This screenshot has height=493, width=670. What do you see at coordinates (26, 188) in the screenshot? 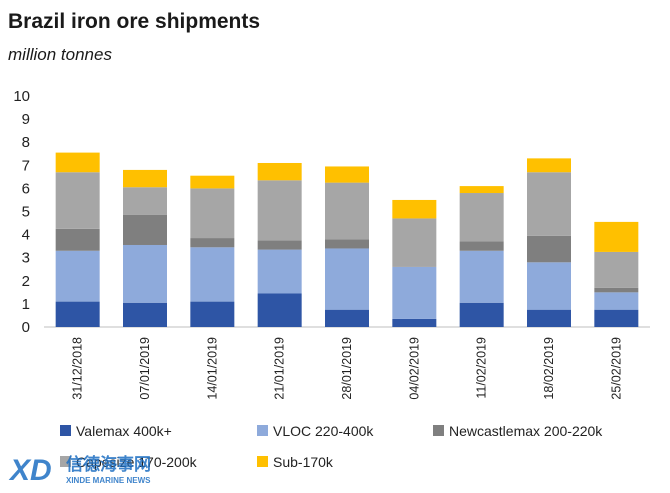
I see `y-tick-label: 6` at bounding box center [26, 188].